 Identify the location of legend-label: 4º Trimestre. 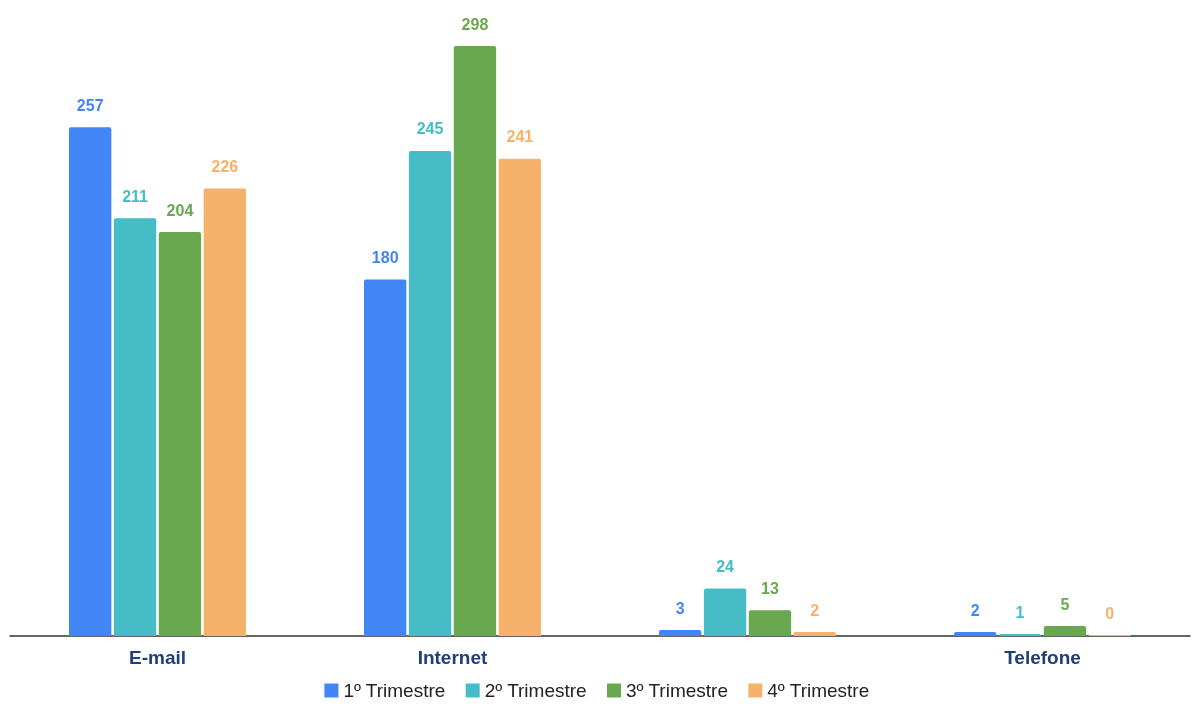
(818, 690).